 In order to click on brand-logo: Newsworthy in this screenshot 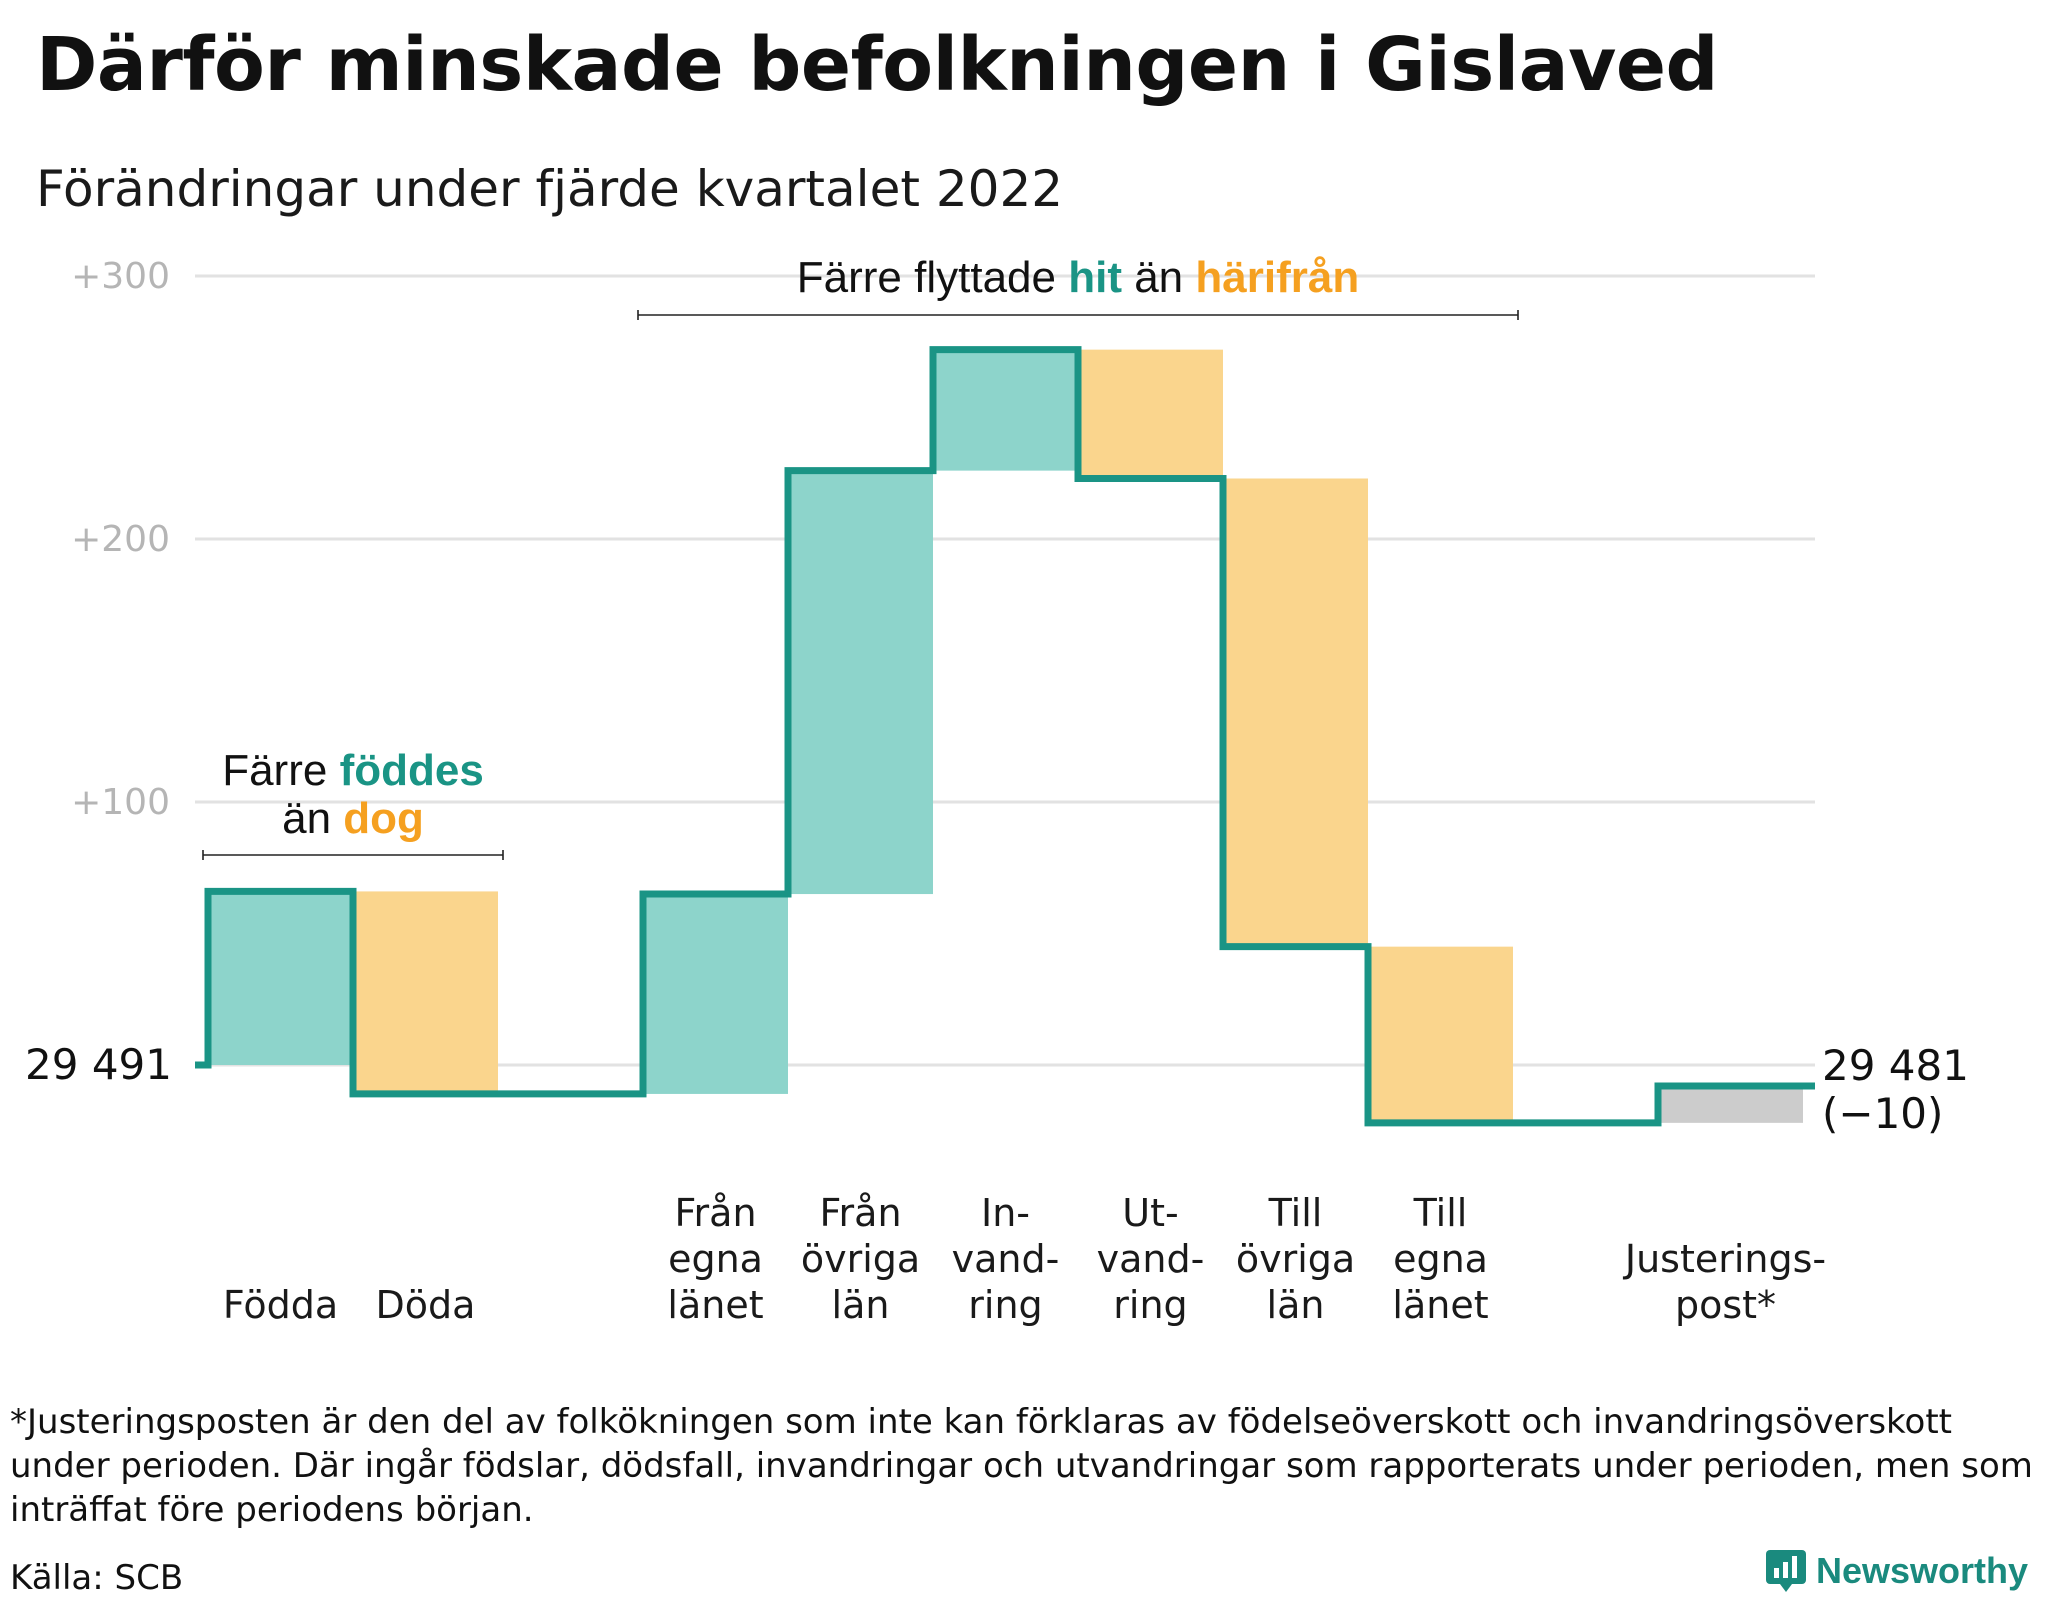, I will do `click(1897, 1571)`.